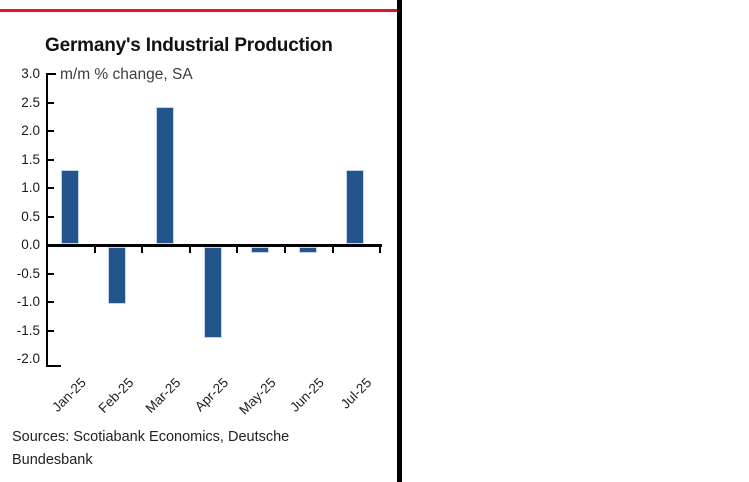 The height and width of the screenshot is (482, 749). Describe the element at coordinates (211, 395) in the screenshot. I see `x-axis-label: Apr-25` at that location.